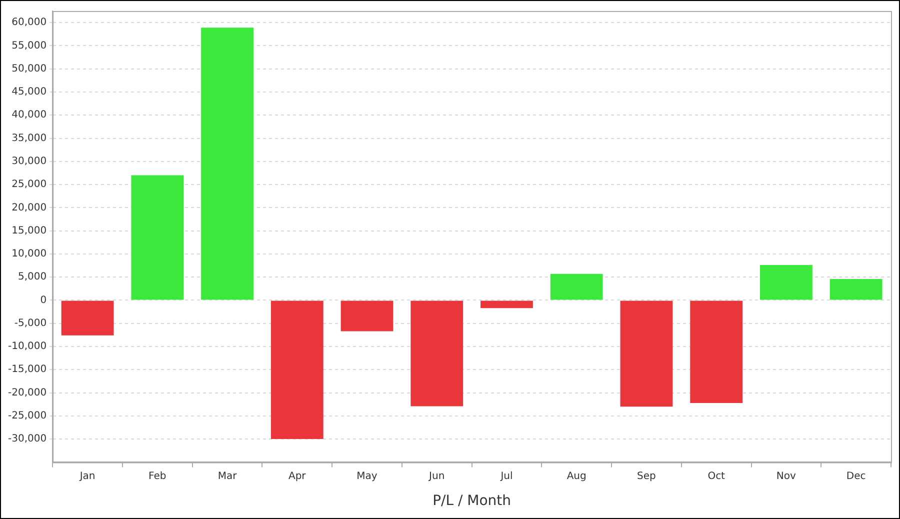 Image resolution: width=900 pixels, height=519 pixels. What do you see at coordinates (87, 476) in the screenshot?
I see `x-tick-label: Jan` at bounding box center [87, 476].